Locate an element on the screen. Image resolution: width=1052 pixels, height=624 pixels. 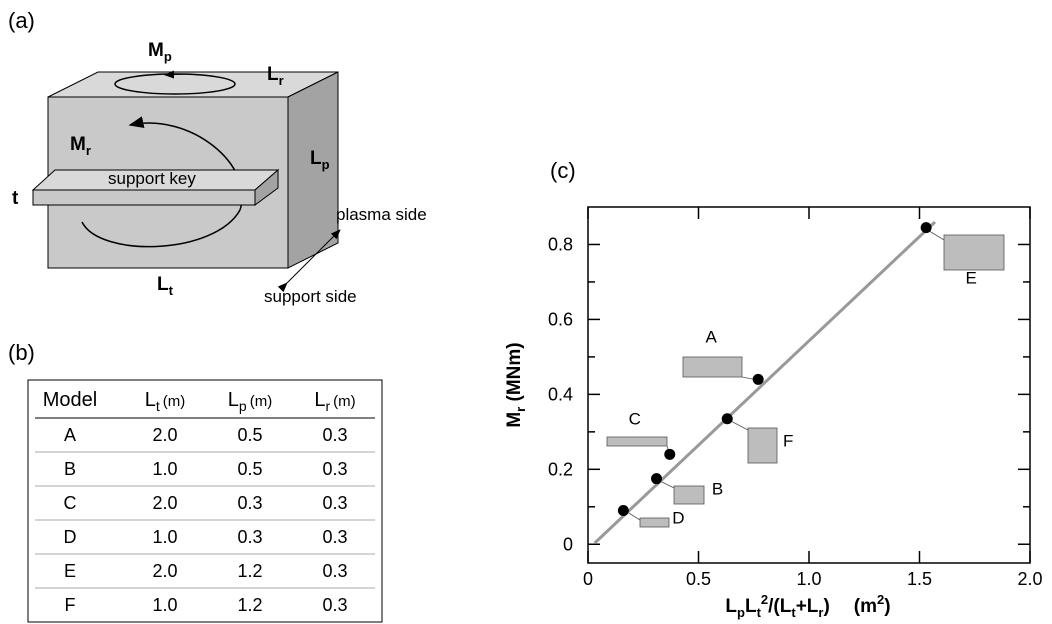
table-header: Model is located at coordinates (70, 400).